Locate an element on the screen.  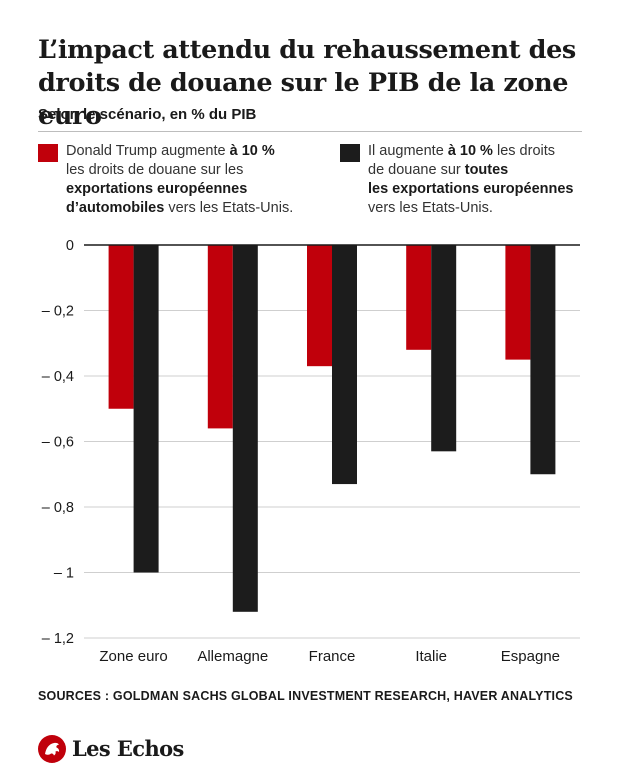
y-tick-label: 0 is located at coordinates (70, 246).